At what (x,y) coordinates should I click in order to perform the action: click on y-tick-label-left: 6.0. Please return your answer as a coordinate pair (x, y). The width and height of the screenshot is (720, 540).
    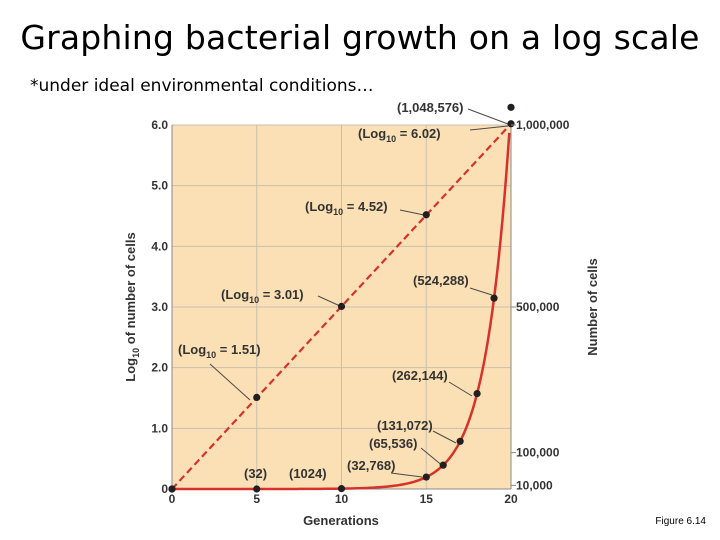
    Looking at the image, I should click on (159, 125).